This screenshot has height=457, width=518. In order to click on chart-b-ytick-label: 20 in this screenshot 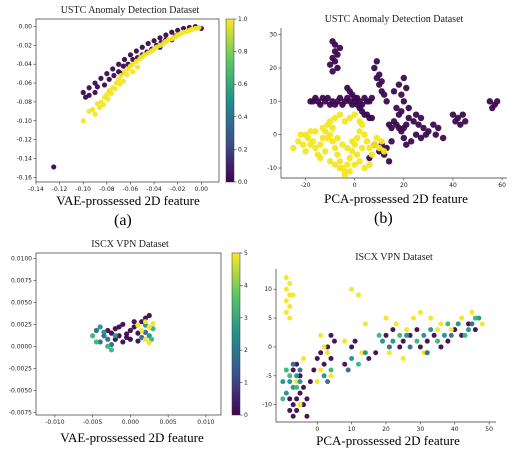, I will do `click(273, 68)`.